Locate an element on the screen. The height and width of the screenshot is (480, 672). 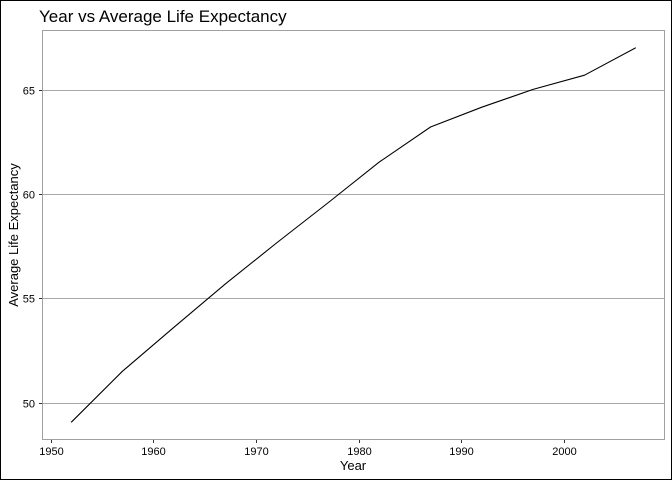
y-tick-label: 55 is located at coordinates (29, 300).